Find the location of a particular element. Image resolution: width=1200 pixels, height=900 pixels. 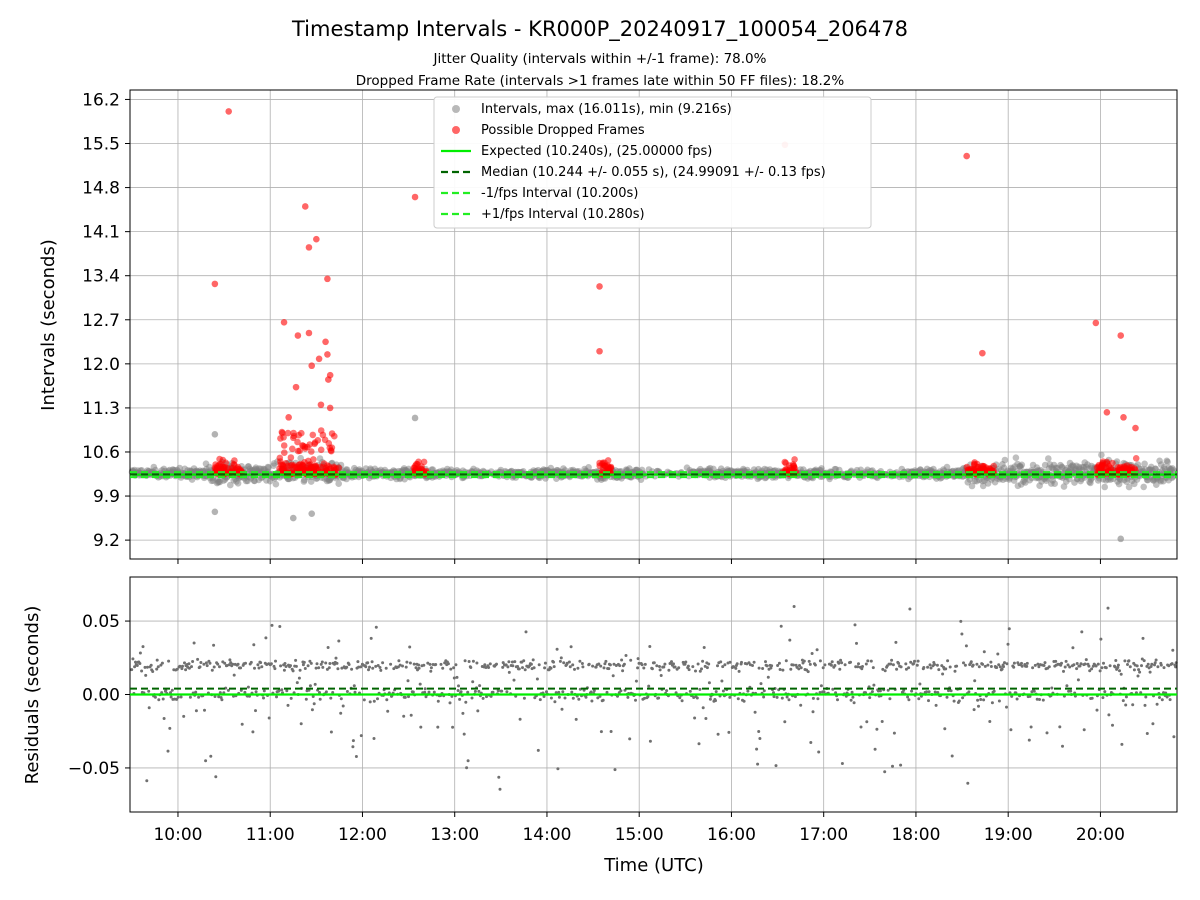

x-tick-label: 15:00 is located at coordinates (639, 835).